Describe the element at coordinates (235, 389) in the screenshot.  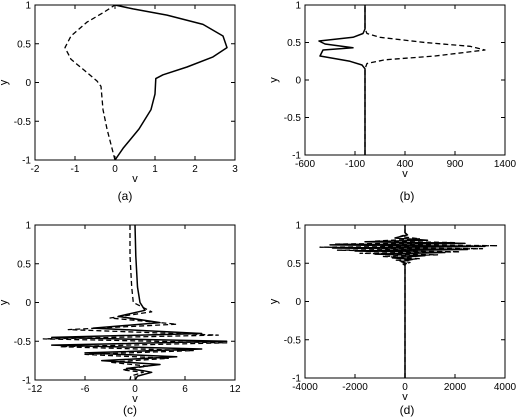
I see `x-tick-label: 12` at that location.